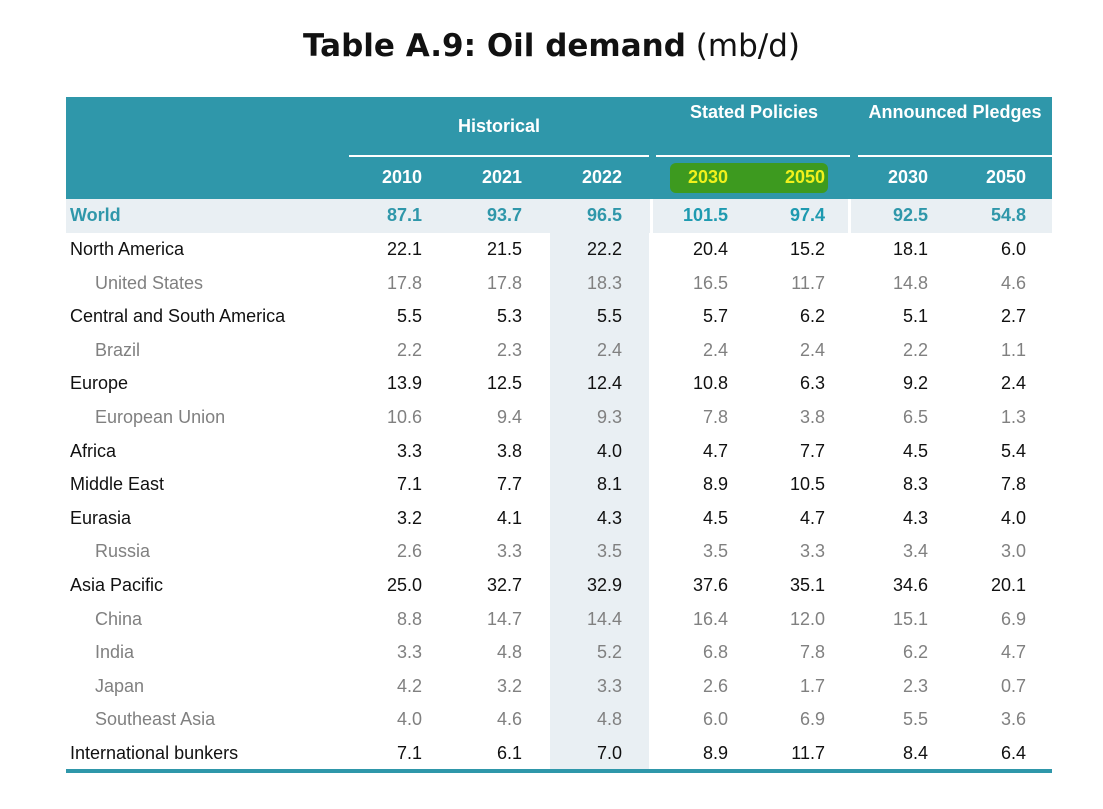  I want to click on table-cell: 96.5, so click(604, 215).